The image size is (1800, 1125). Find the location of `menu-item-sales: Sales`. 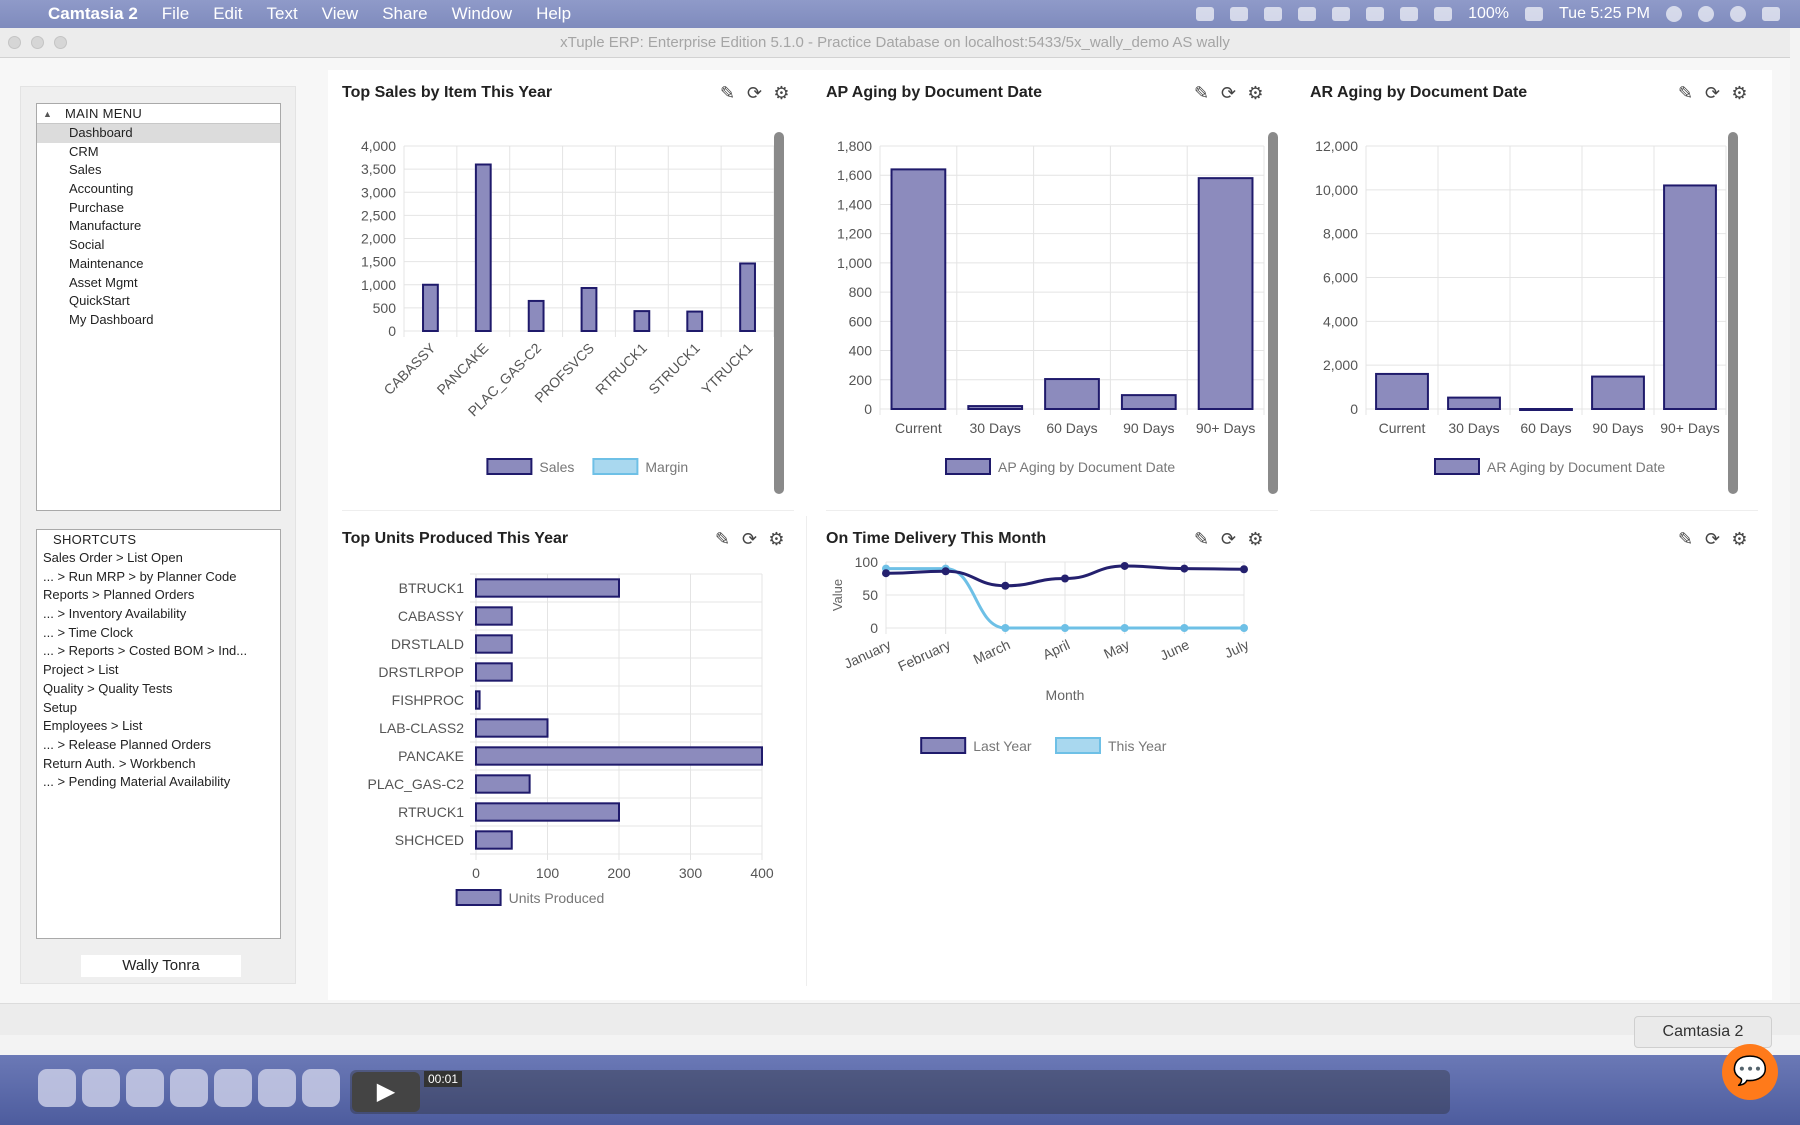

menu-item-sales: Sales is located at coordinates (85, 170).